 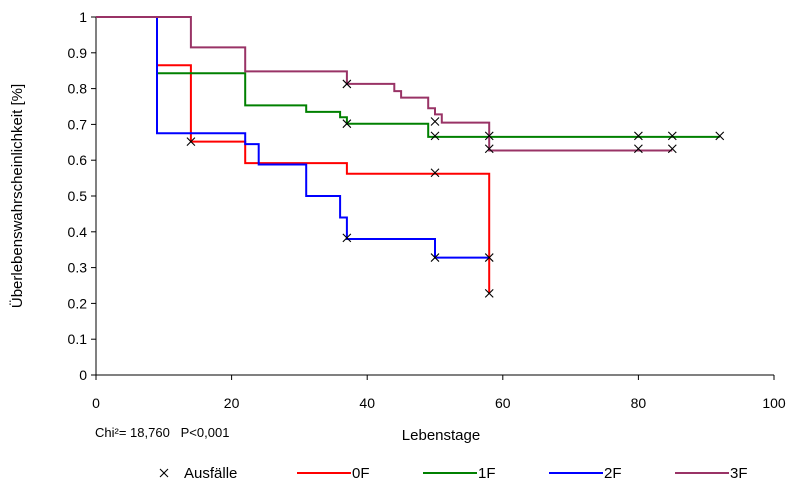 I want to click on y-tick-label: 0, so click(x=83, y=375).